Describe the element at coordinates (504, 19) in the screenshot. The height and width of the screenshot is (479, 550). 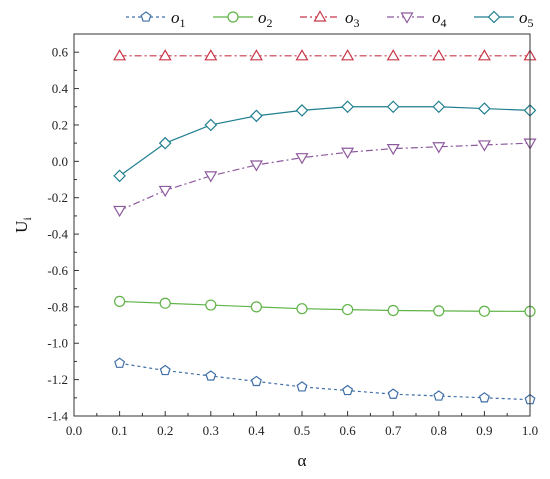
I see `legend-item-o5: o5` at that location.